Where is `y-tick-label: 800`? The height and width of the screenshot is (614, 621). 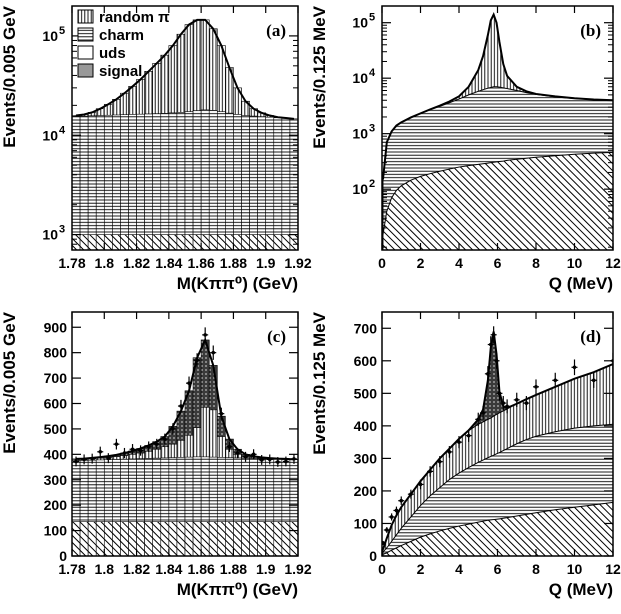 y-tick-label: 800 is located at coordinates (56, 353).